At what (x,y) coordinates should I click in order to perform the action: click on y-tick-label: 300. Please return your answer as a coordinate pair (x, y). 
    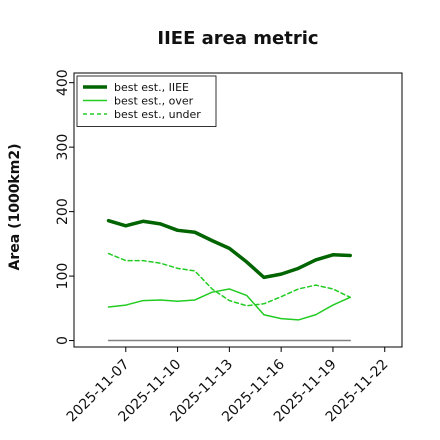
    Looking at the image, I should click on (63, 147).